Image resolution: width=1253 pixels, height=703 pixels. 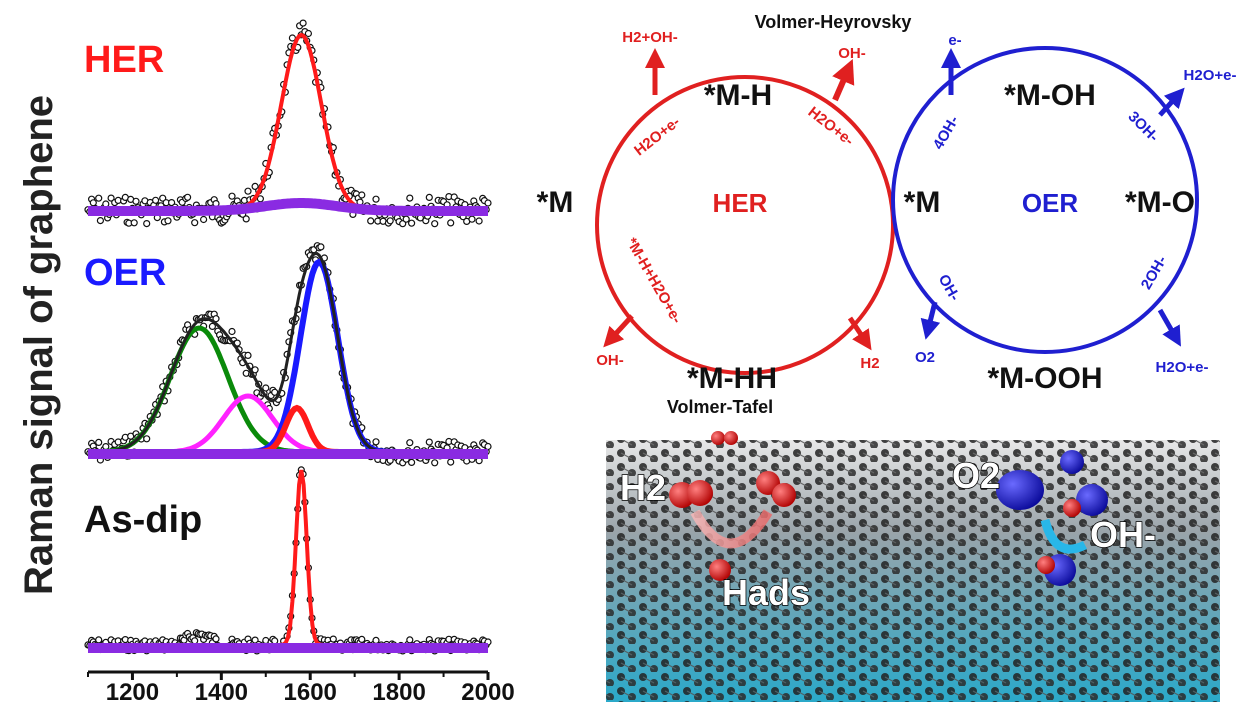 What do you see at coordinates (946, 133) in the screenshot?
I see `oer-inner-upper-left: 4OH-` at bounding box center [946, 133].